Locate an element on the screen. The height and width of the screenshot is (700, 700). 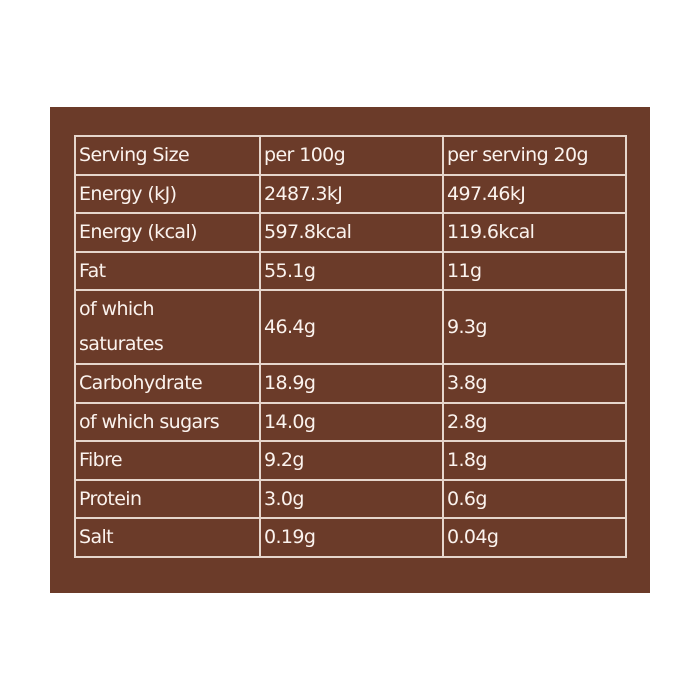
table-row: of which saturates 46.4g 9.3g is located at coordinates (350, 327).